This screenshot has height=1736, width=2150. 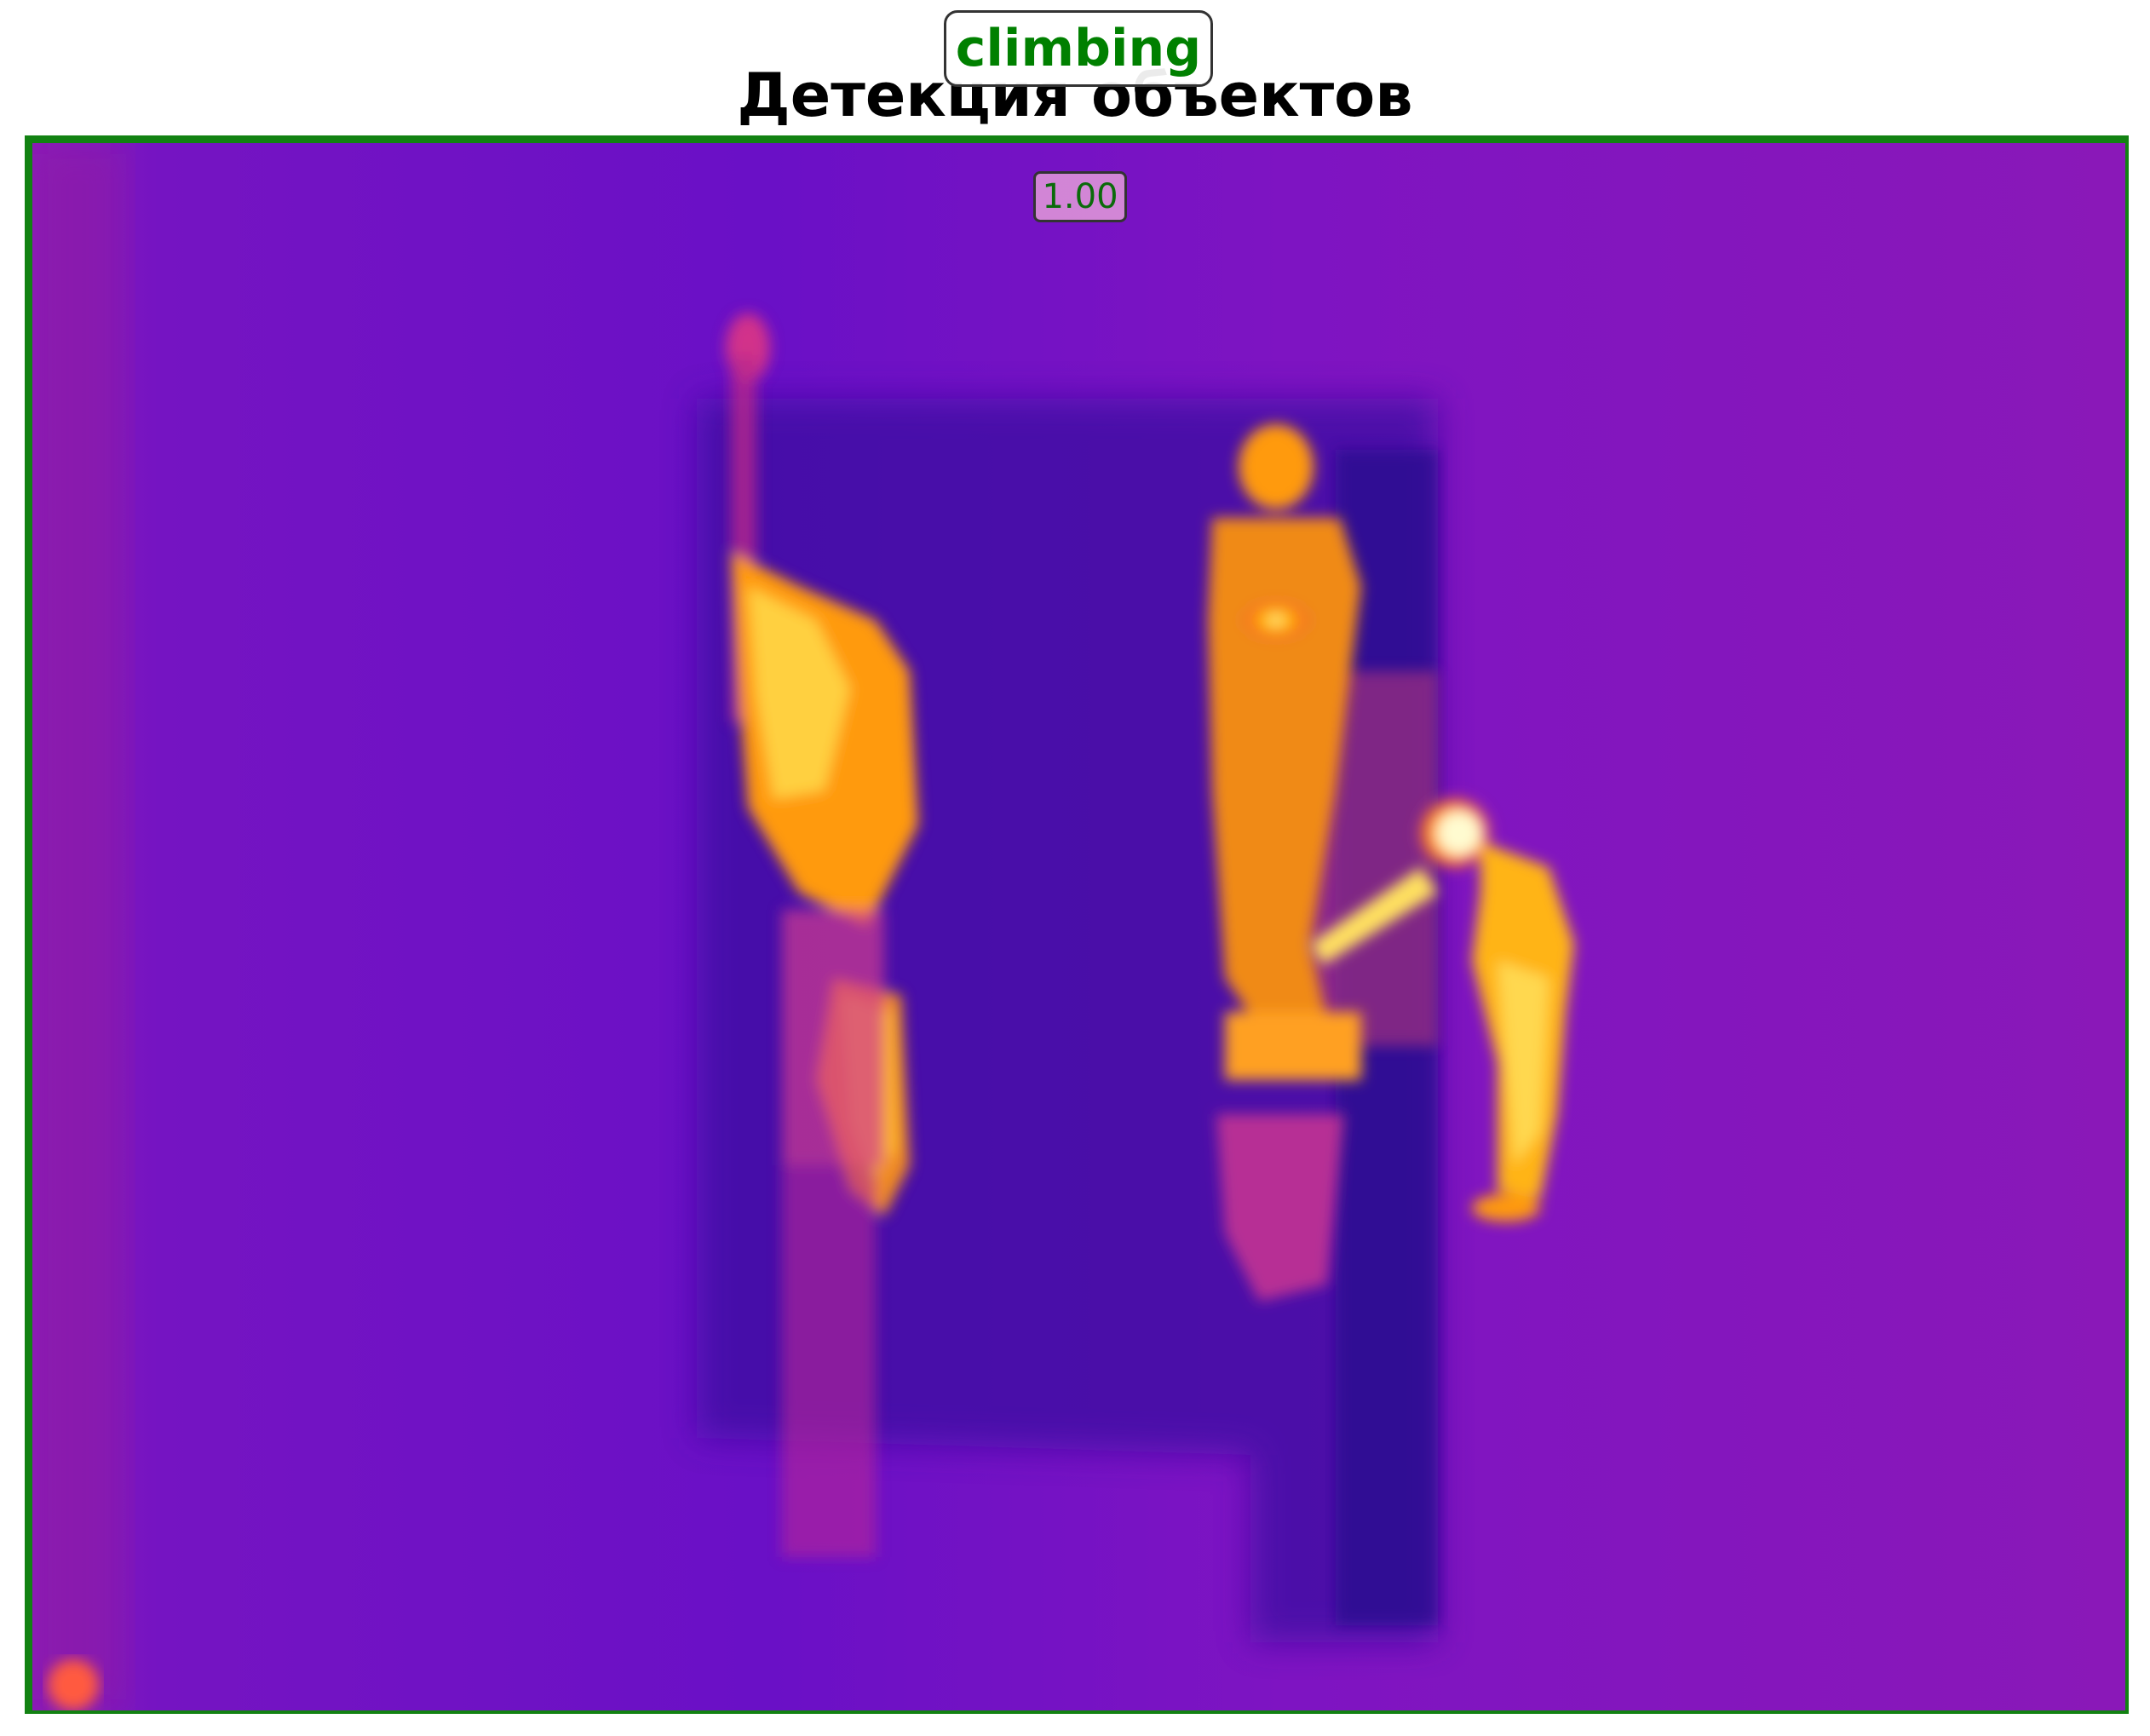 What do you see at coordinates (1442, 1008) in the screenshot?
I see `person-right` at bounding box center [1442, 1008].